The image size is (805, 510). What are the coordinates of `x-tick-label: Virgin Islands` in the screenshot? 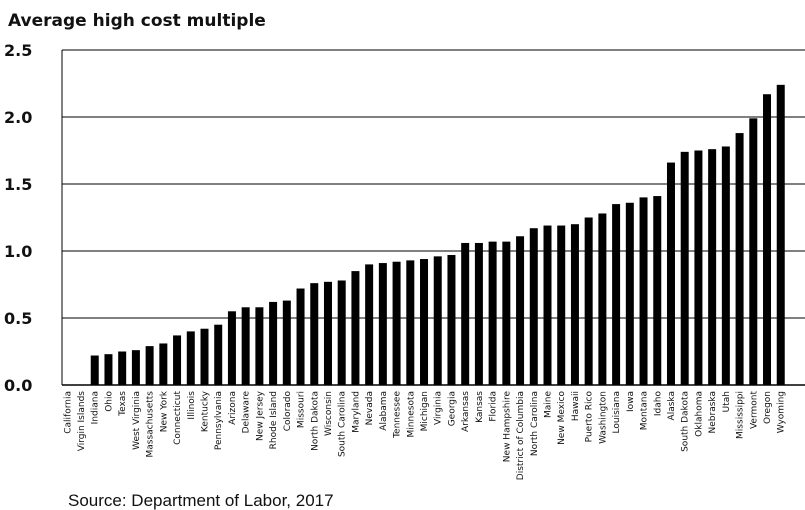 It's located at (82, 421).